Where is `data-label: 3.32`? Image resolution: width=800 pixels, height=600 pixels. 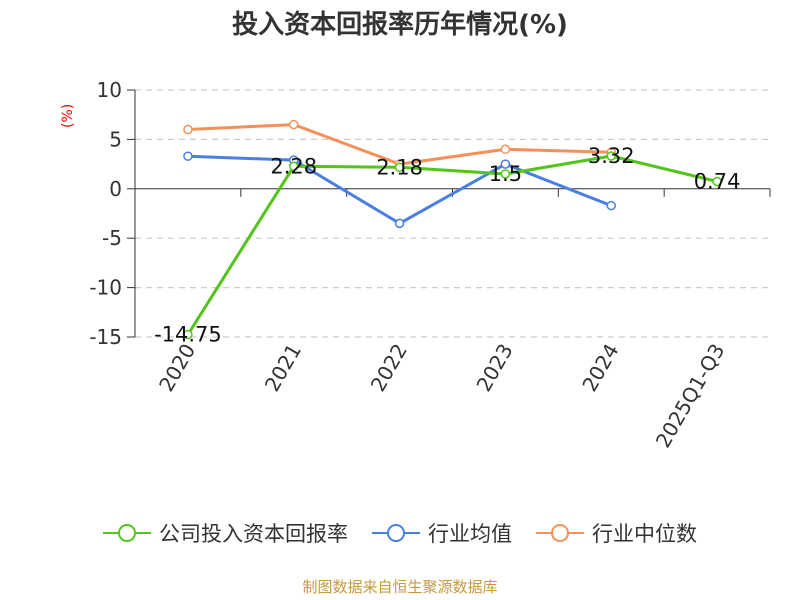 data-label: 3.32 is located at coordinates (611, 156).